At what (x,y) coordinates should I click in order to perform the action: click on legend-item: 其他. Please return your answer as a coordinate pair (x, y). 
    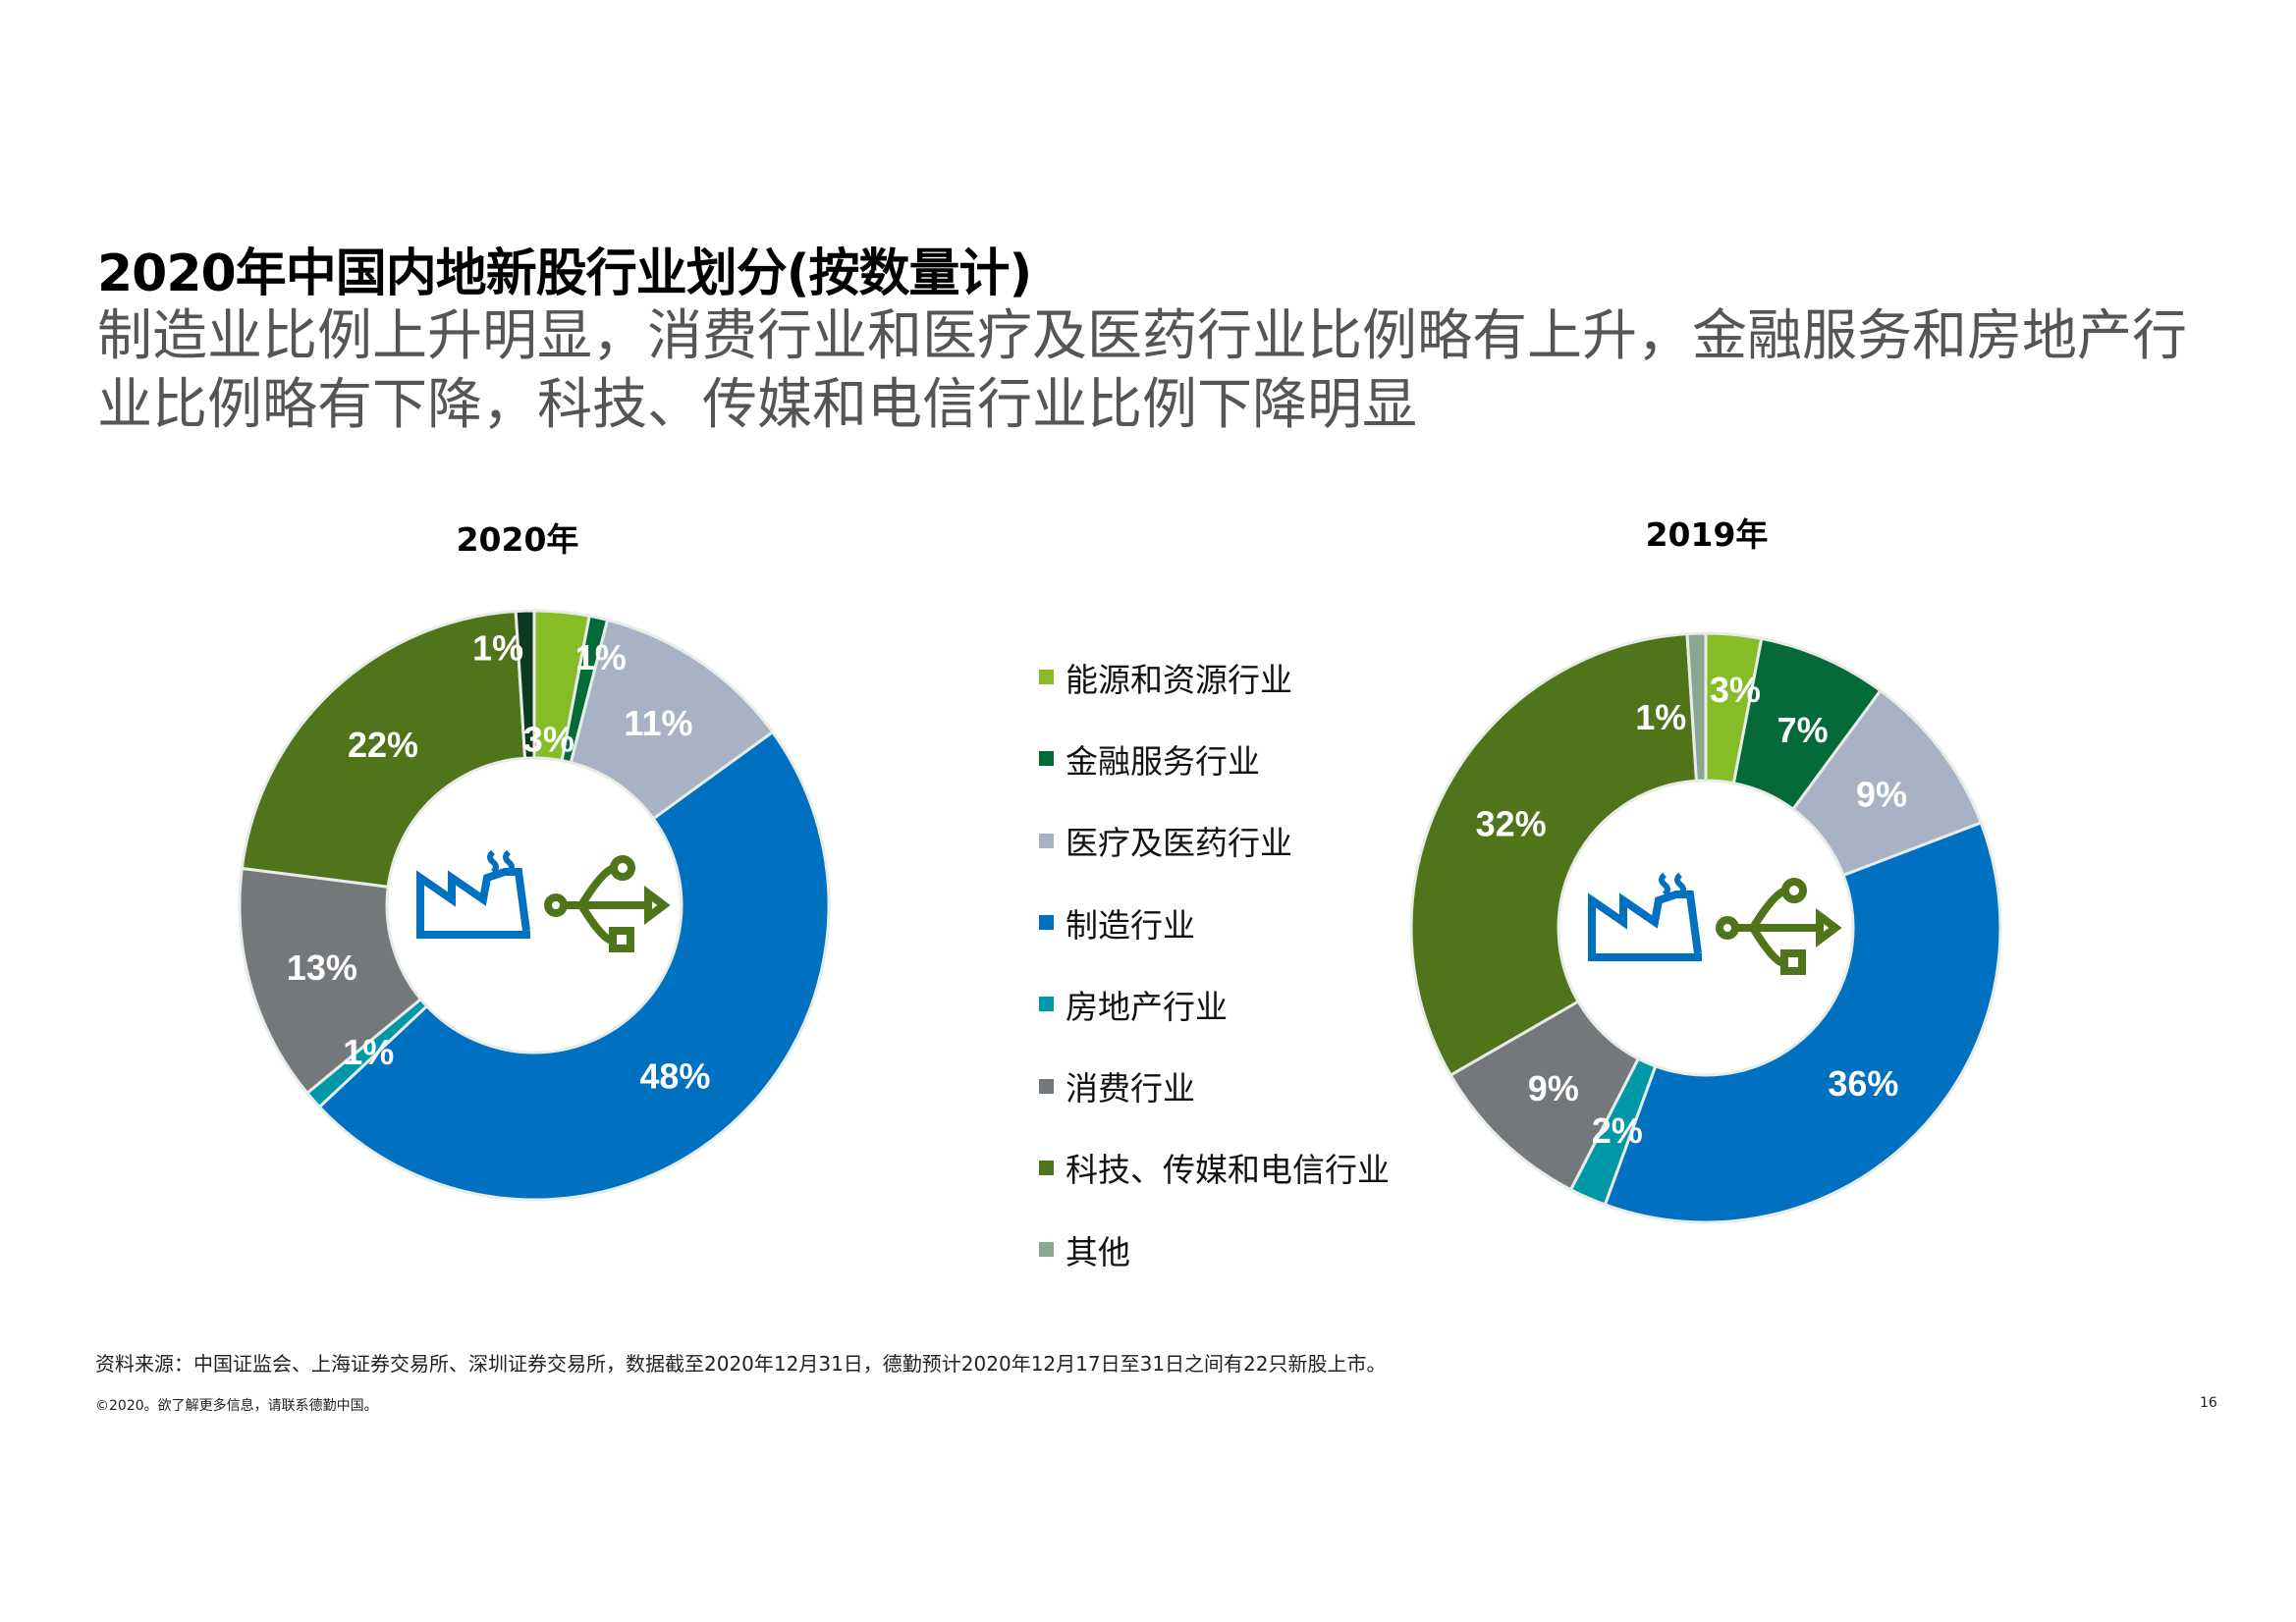
    Looking at the image, I should click on (1214, 1249).